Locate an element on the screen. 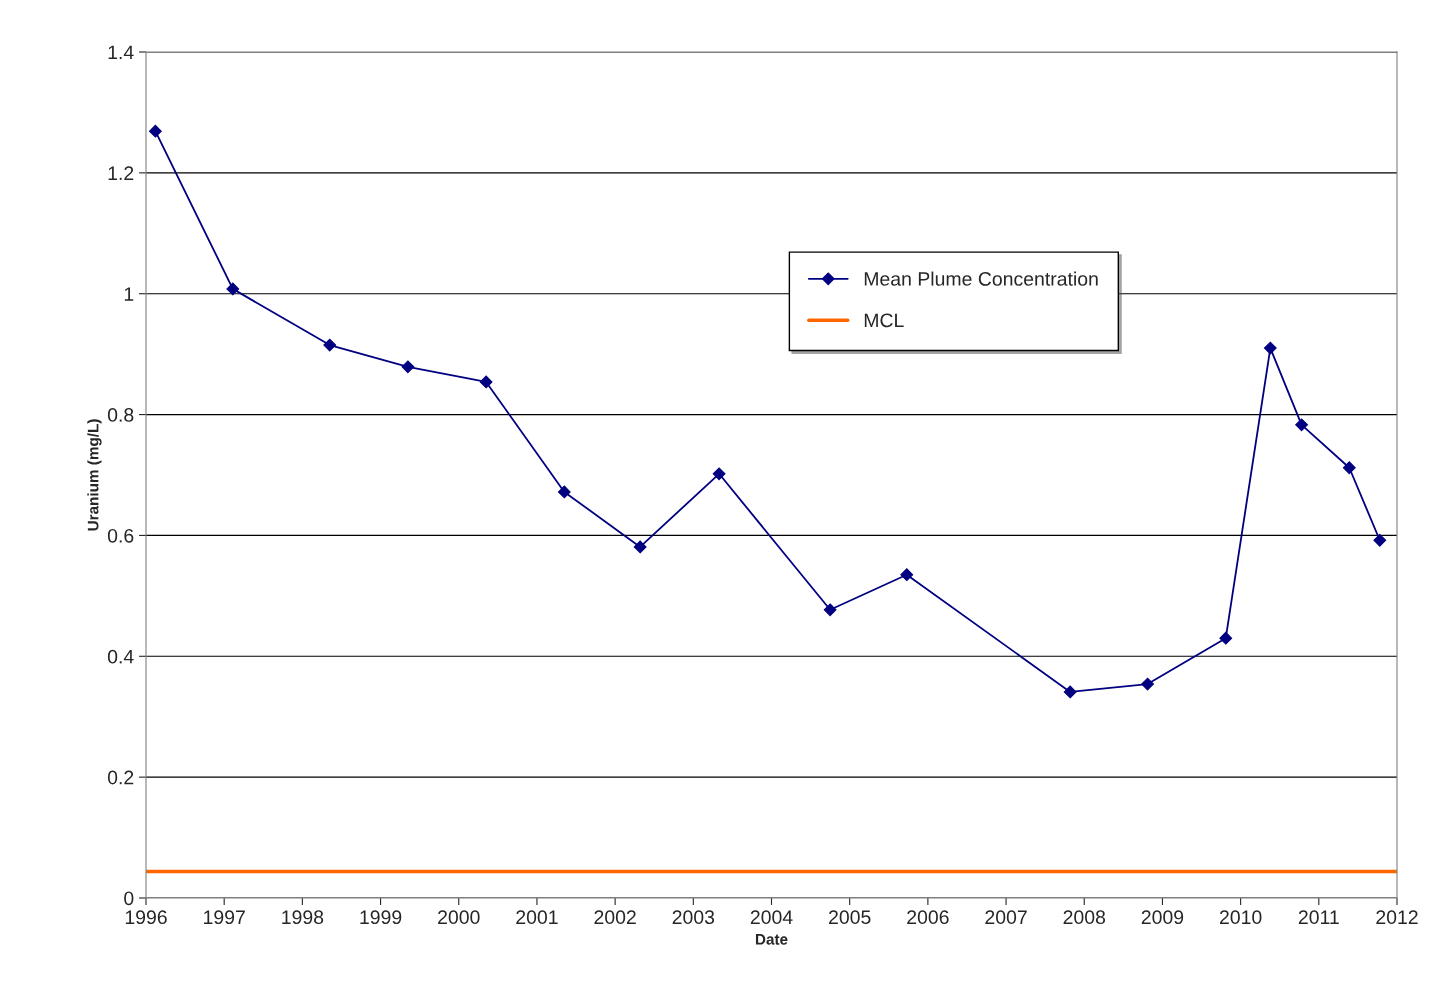 The width and height of the screenshot is (1433, 988). x-tick-label: 1996 is located at coordinates (146, 917).